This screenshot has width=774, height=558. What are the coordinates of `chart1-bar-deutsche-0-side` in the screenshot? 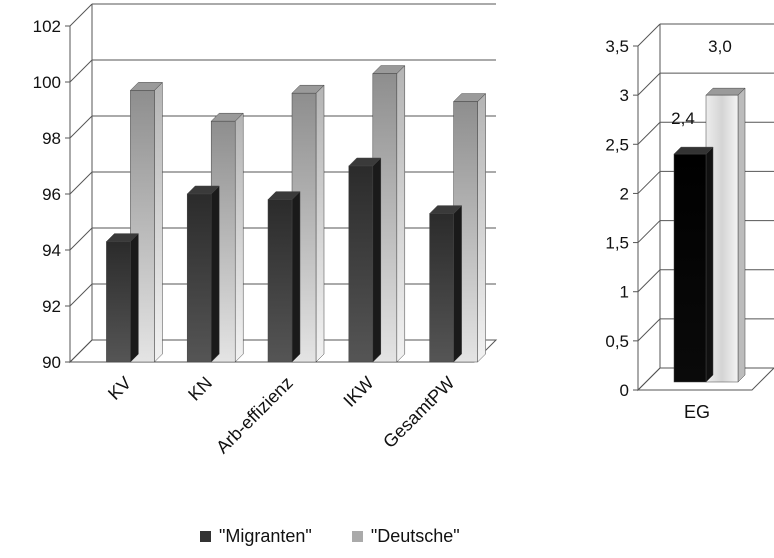 It's located at (158, 222).